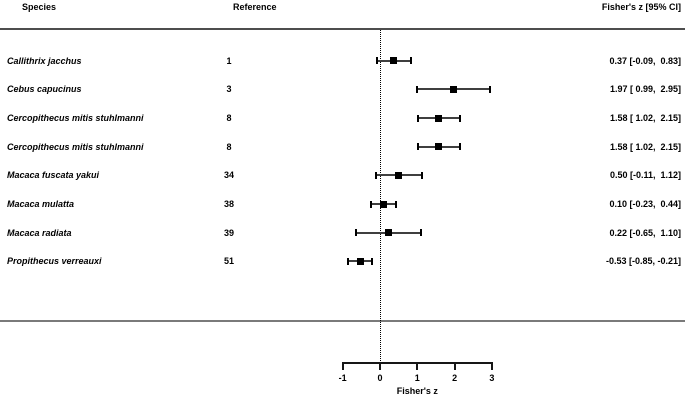 The image size is (685, 404). Describe the element at coordinates (39, 232) in the screenshot. I see `species-label: Macaca radiata` at that location.